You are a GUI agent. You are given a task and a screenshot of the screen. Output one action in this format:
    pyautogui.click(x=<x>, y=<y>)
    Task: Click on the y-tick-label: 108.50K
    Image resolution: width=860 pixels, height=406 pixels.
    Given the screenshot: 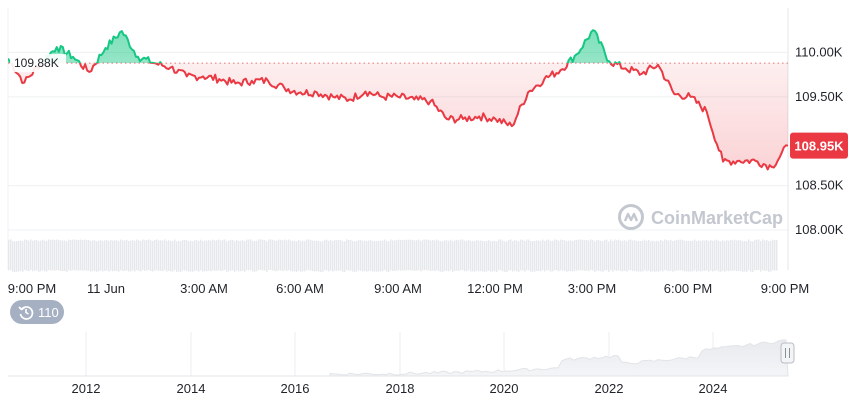 What is the action you would take?
    pyautogui.click(x=819, y=185)
    